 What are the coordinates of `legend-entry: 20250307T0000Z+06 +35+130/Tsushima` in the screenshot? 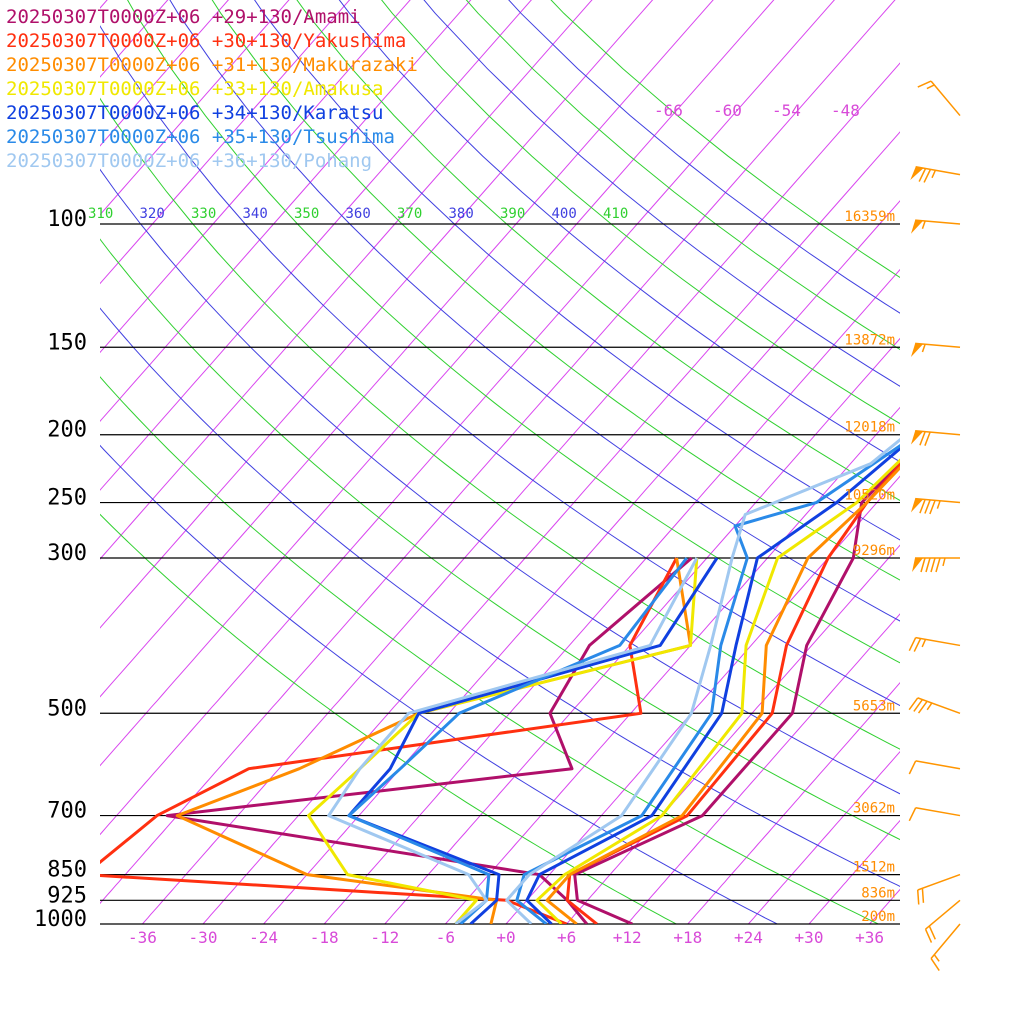 It's located at (200, 137).